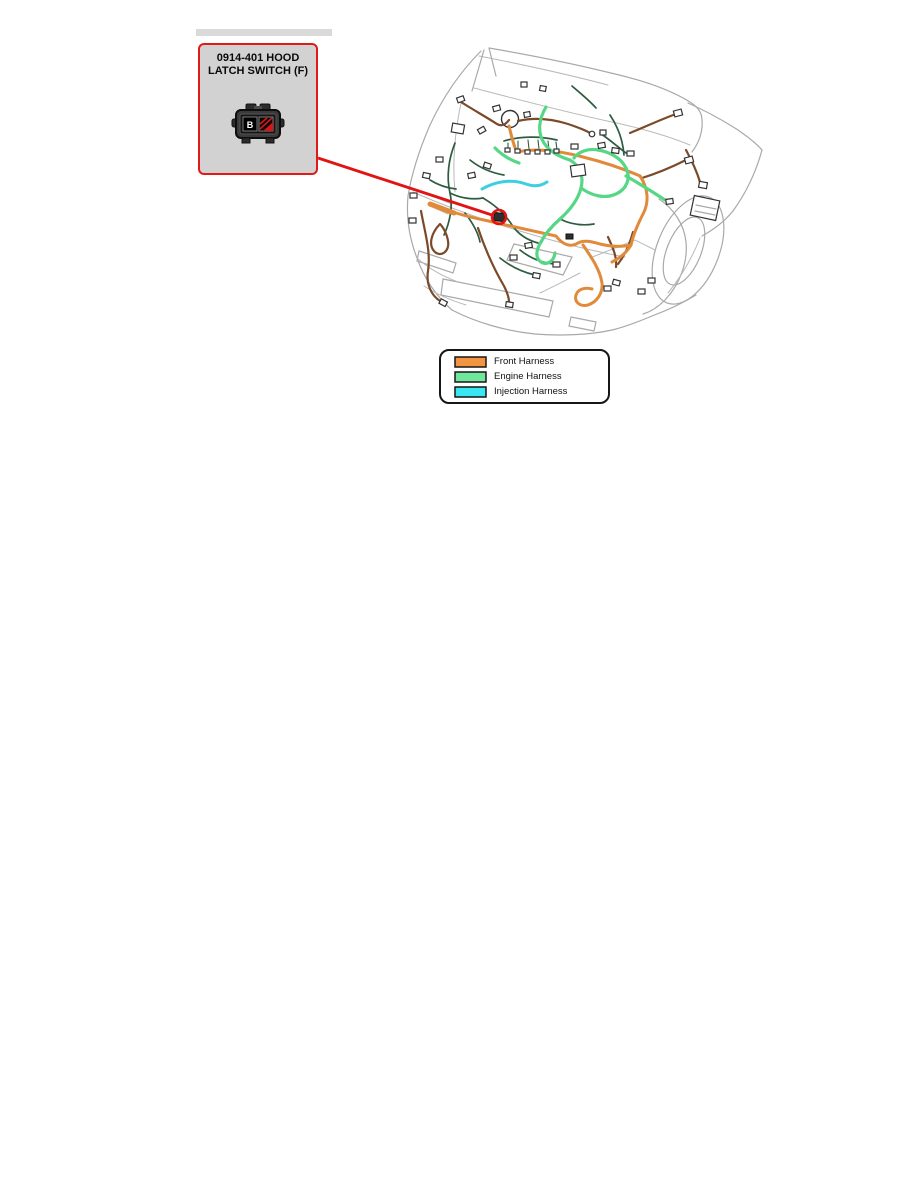  I want to click on legend-row-injection-harness: Injection Harness, so click(531, 391).